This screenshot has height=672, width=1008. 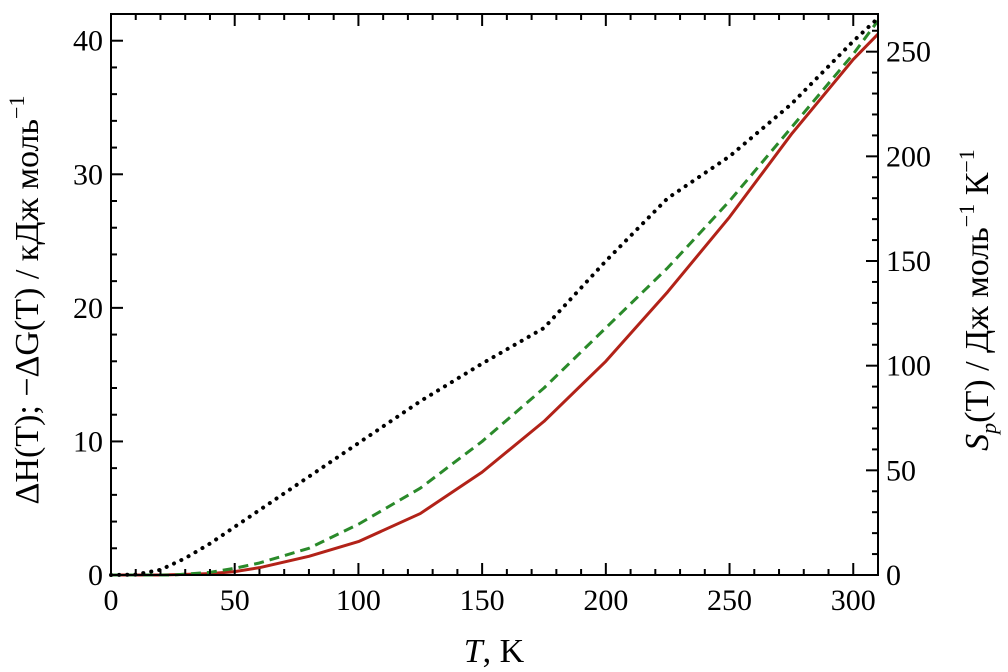 I want to click on x-axis-label-var: T, so click(x=474, y=651).